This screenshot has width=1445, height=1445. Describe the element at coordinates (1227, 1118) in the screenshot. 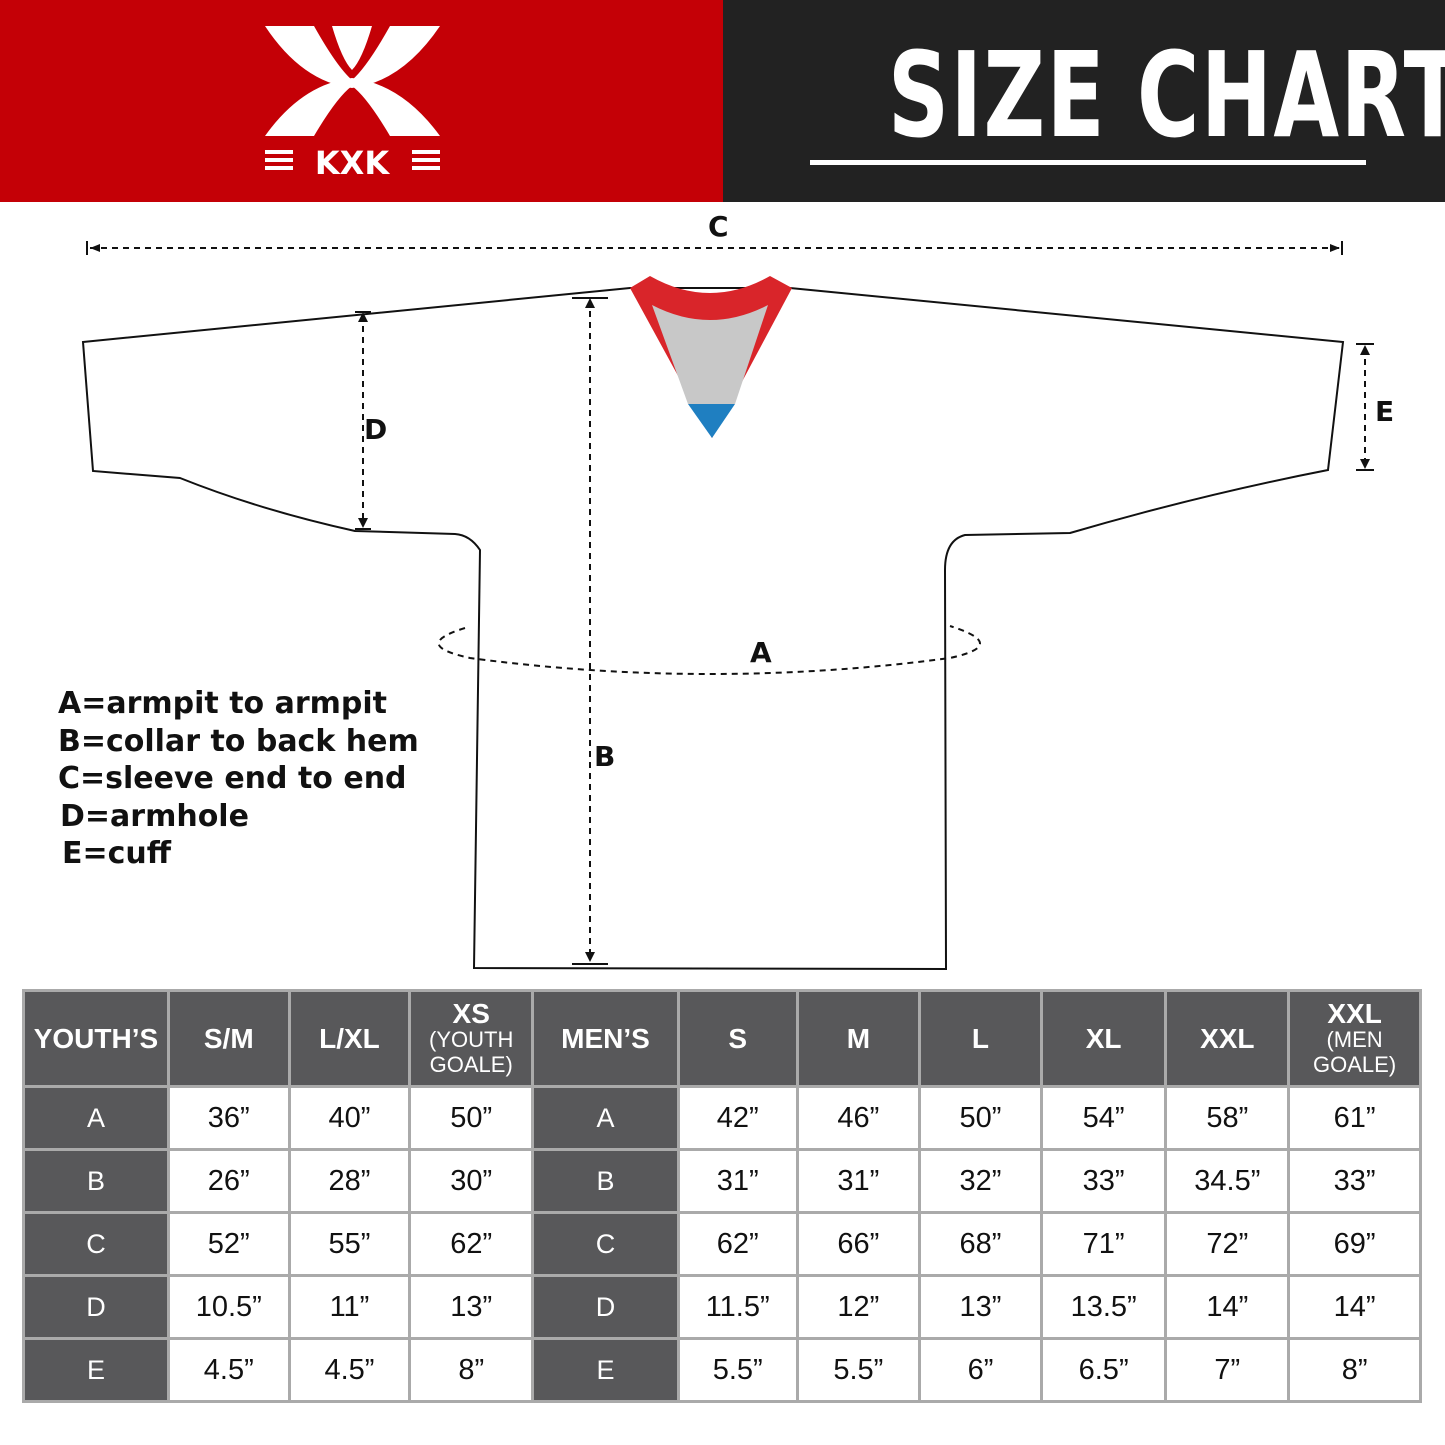

I see `men-cell: 58”` at that location.